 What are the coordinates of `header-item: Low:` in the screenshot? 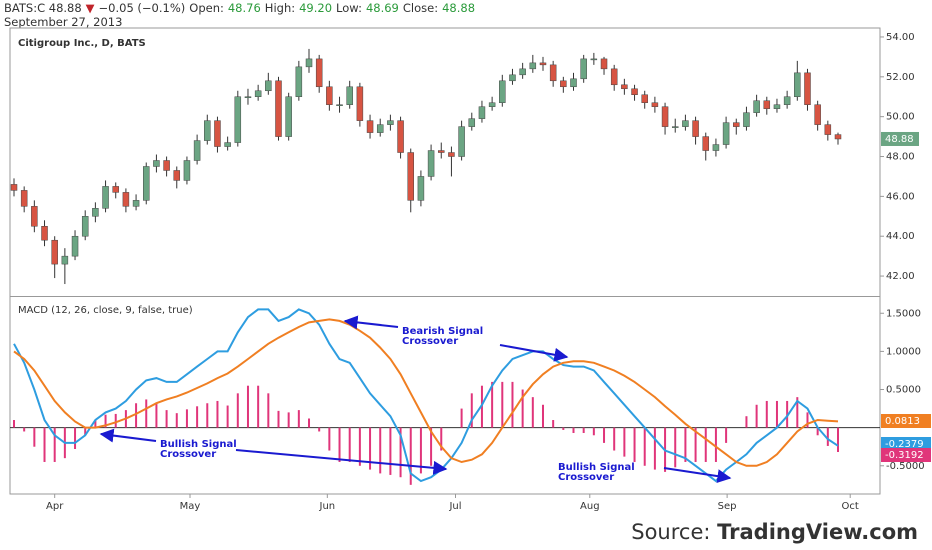 It's located at (349, 8).